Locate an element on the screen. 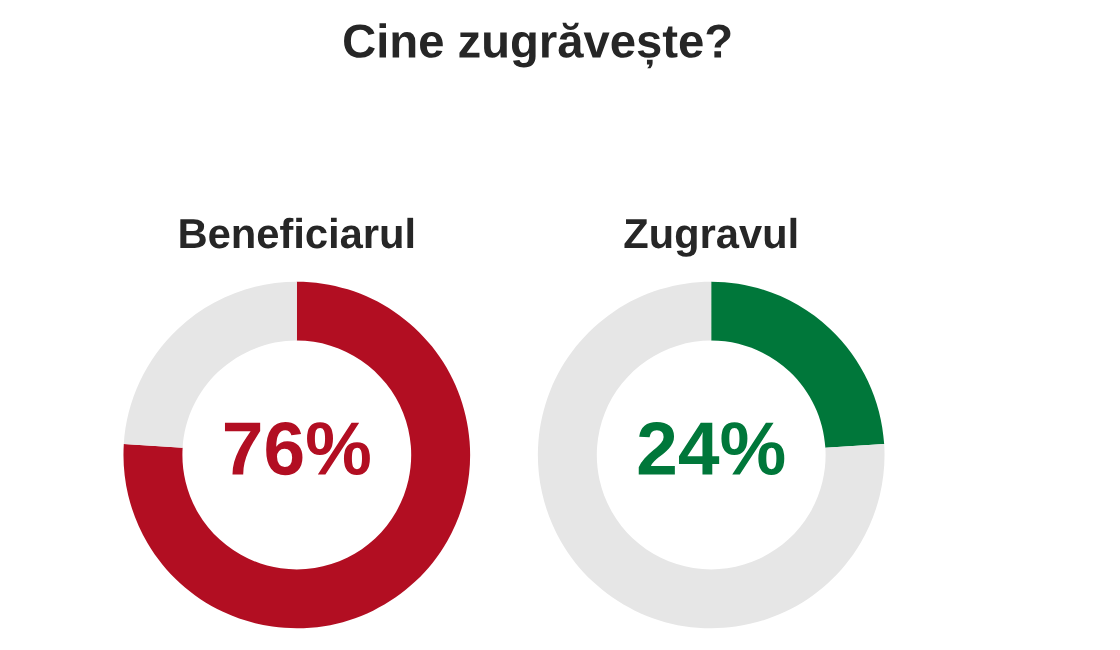 The height and width of the screenshot is (650, 1120). text: Cine zugrăvește? is located at coordinates (537, 45).